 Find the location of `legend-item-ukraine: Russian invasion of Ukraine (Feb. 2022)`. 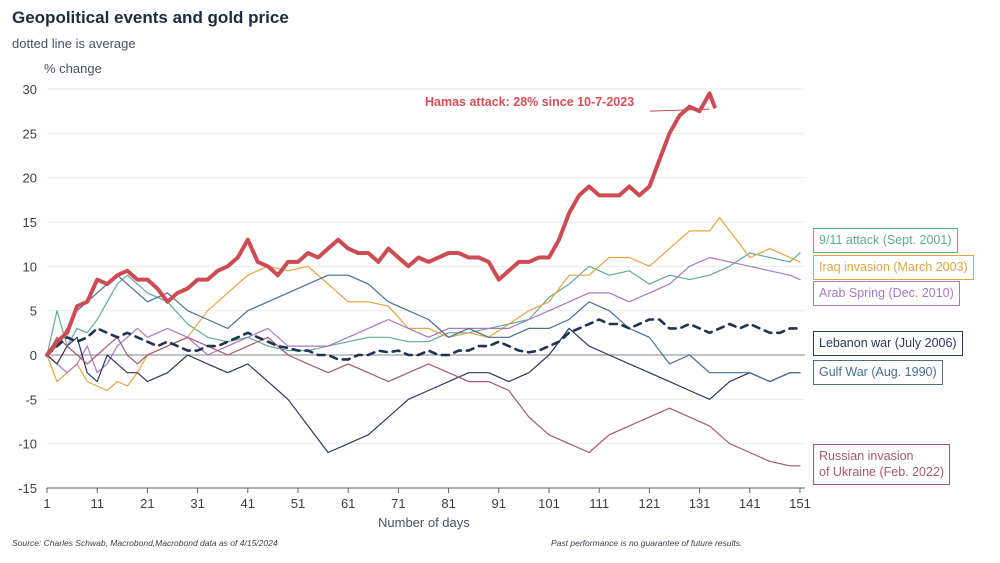

legend-item-ukraine: Russian invasion of Ukraine (Feb. 2022) is located at coordinates (882, 464).